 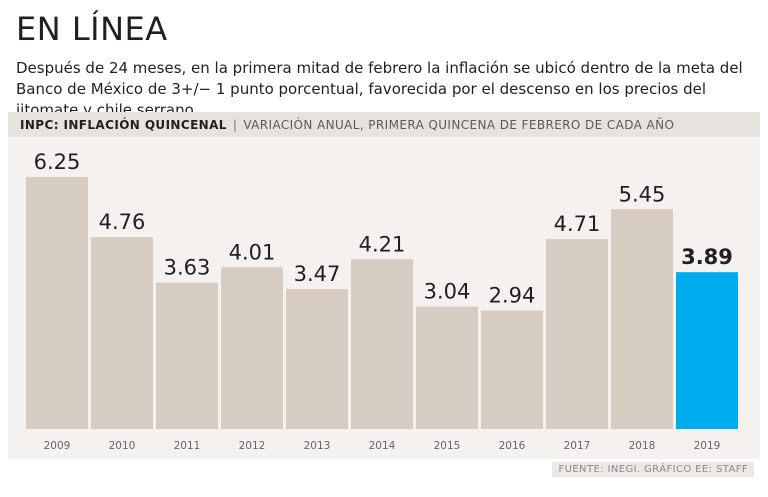 What do you see at coordinates (317, 274) in the screenshot?
I see `value-label-2013: 3.47` at bounding box center [317, 274].